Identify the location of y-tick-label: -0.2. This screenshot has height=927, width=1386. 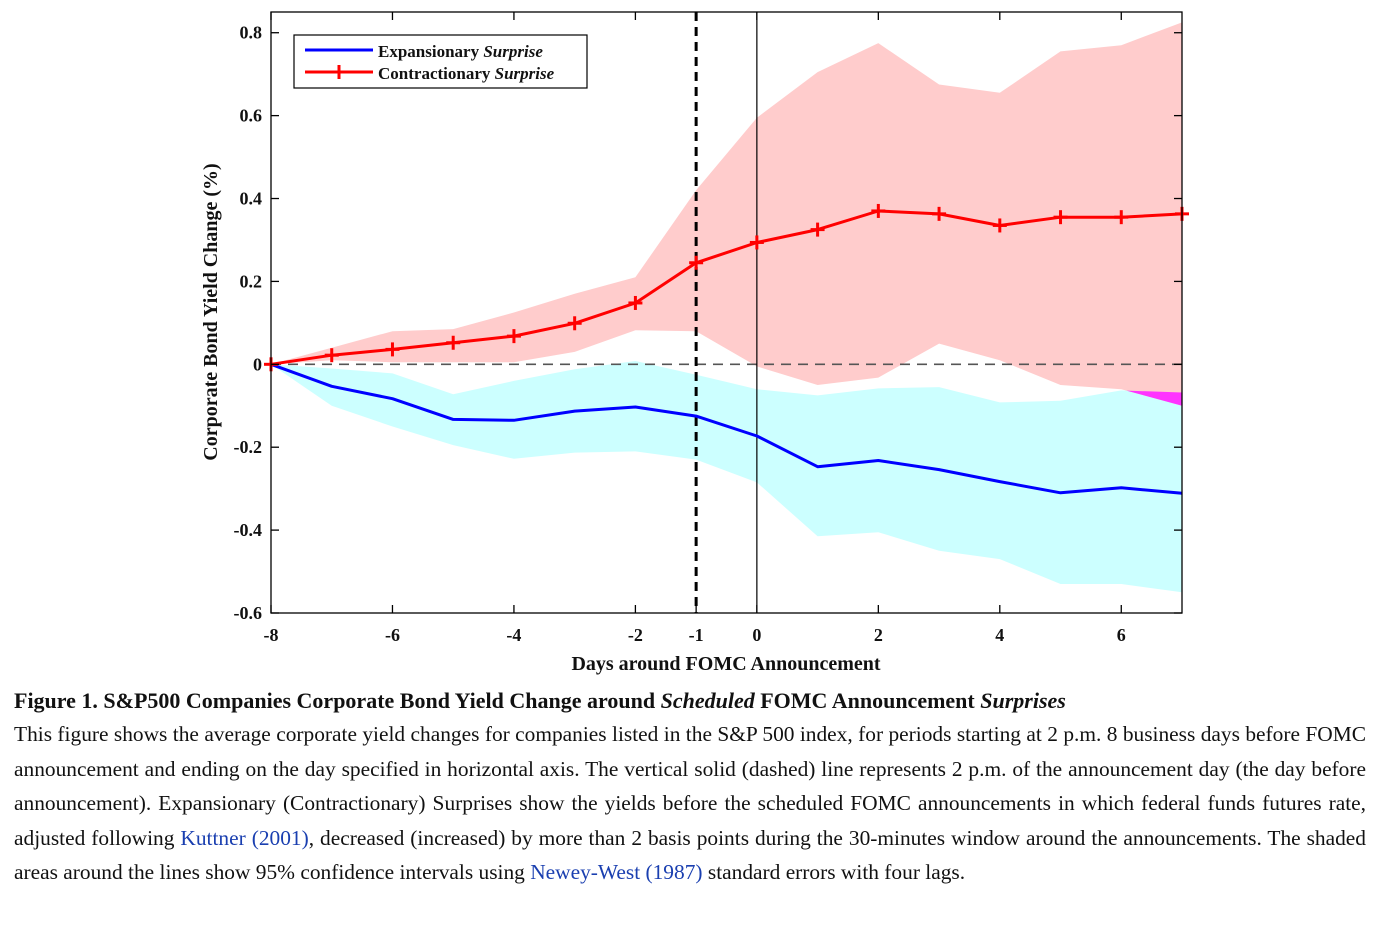
(248, 447).